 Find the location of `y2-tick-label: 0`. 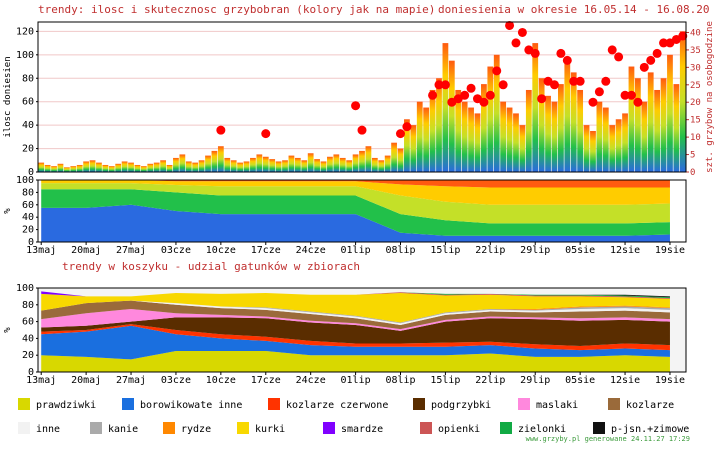

y2-tick-label: 0 is located at coordinates (692, 173).